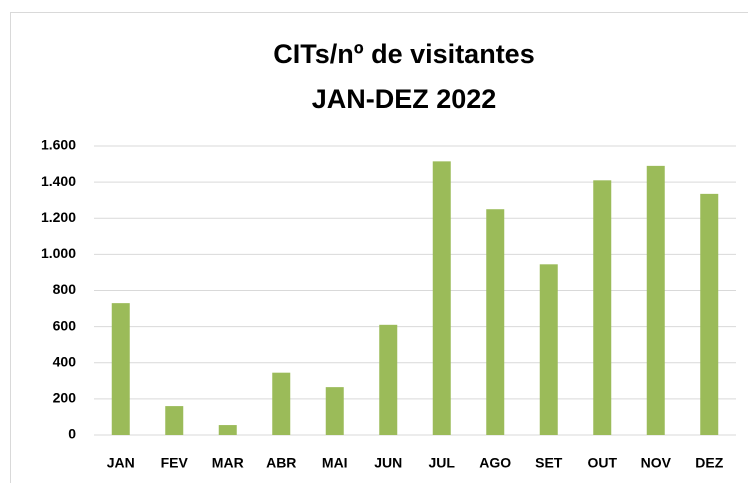  What do you see at coordinates (175, 463) in the screenshot?
I see `x-tick-label: FEV` at bounding box center [175, 463].